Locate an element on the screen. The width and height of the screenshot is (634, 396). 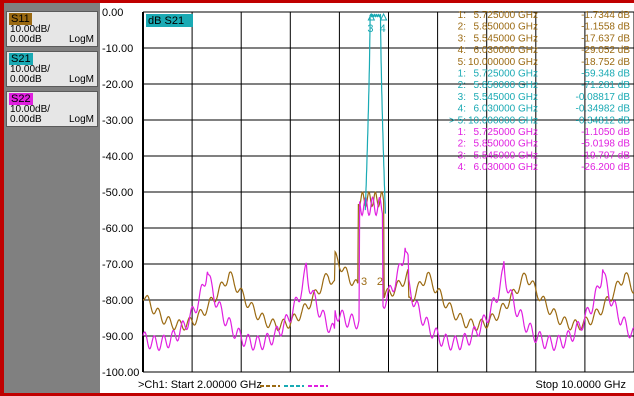
y-tick-label: -70.00 is located at coordinates (117, 265).